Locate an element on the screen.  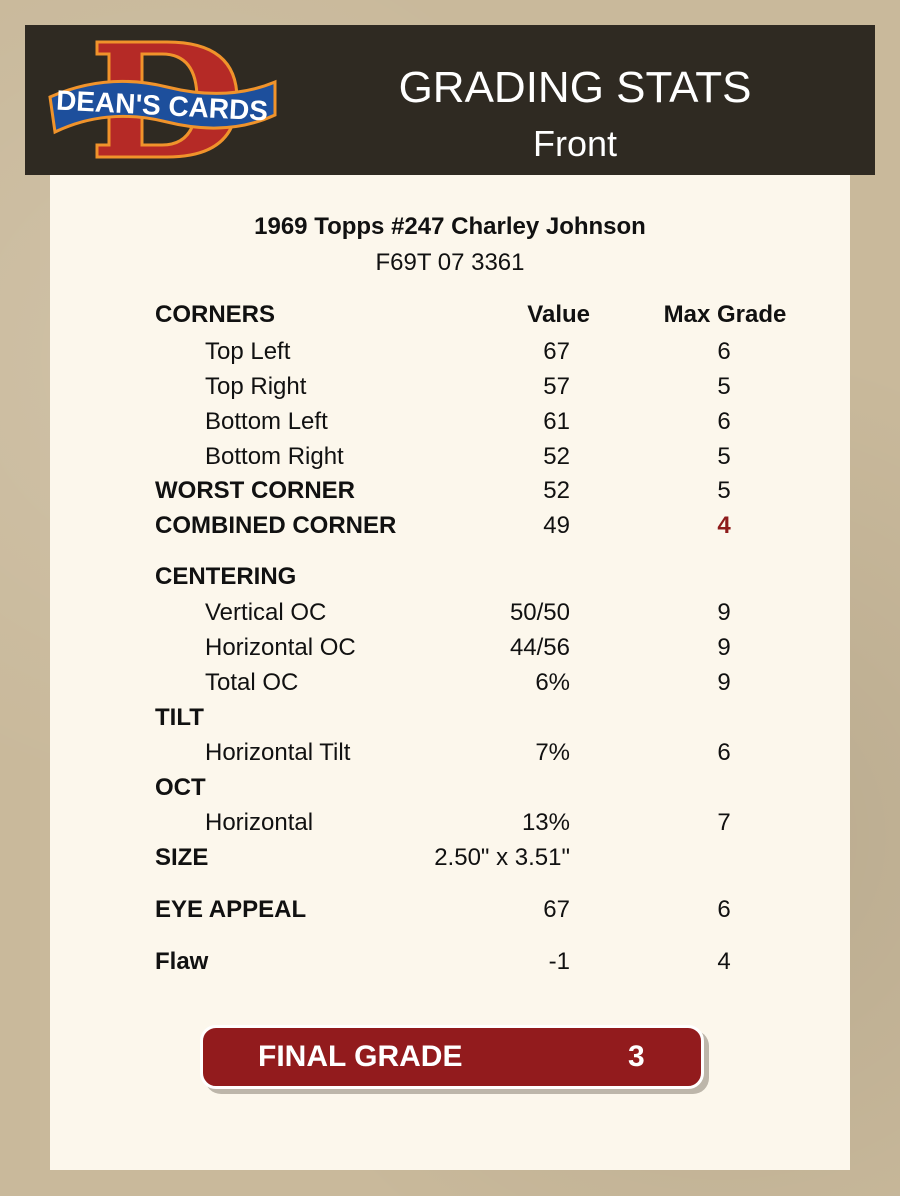
page-title: GRADING STATS is located at coordinates (575, 87).